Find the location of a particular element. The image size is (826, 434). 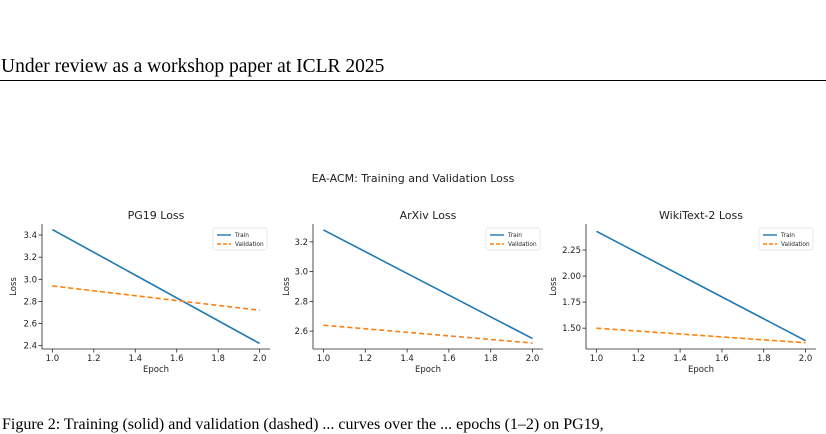

y-tick-label: 1.50 is located at coordinates (571, 329).